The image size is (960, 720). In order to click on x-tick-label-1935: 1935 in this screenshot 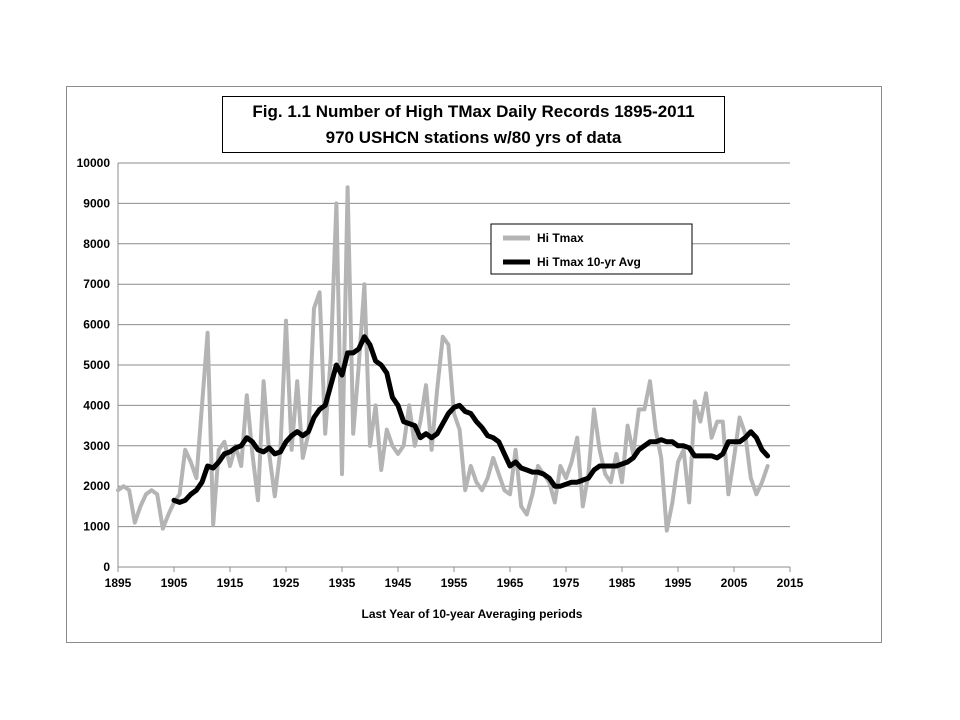, I will do `click(342, 583)`.